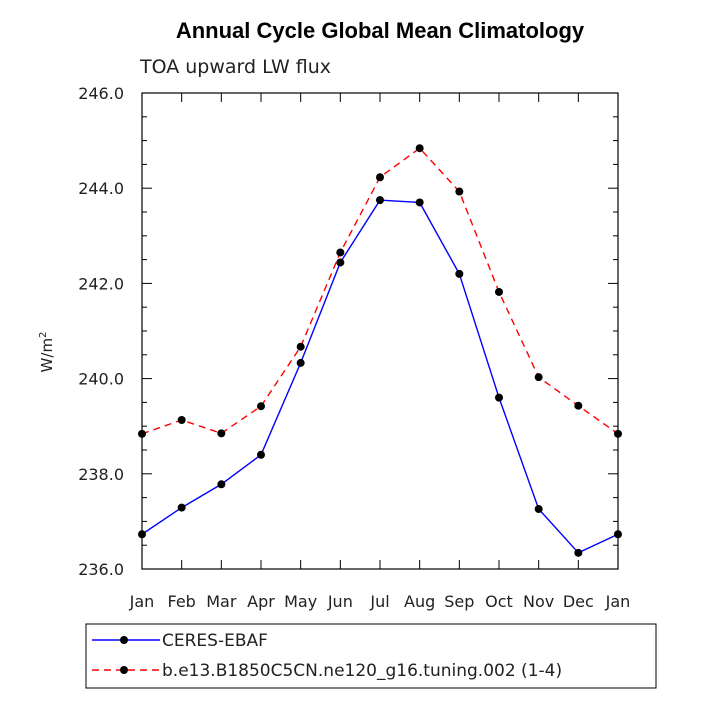  What do you see at coordinates (182, 601) in the screenshot?
I see `x-tick-label: Feb` at bounding box center [182, 601].